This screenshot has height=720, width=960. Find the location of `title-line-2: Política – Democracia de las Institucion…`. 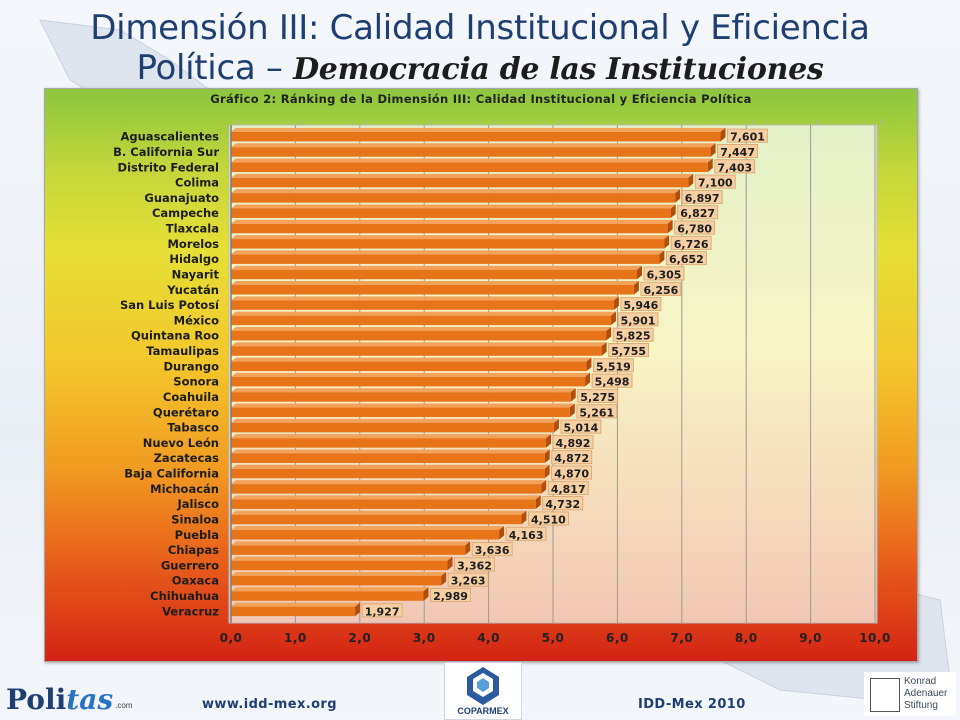

title-line-2: Política – Democracia de las Institucion… is located at coordinates (480, 69).